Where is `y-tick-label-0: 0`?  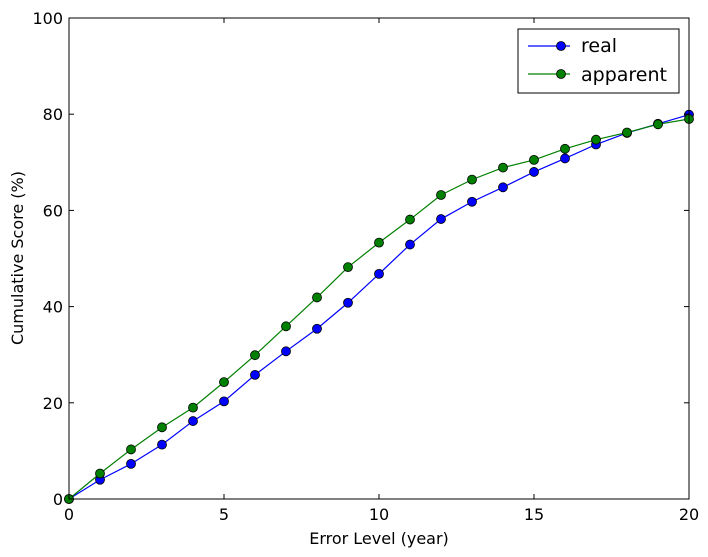 y-tick-label-0: 0 is located at coordinates (58, 499).